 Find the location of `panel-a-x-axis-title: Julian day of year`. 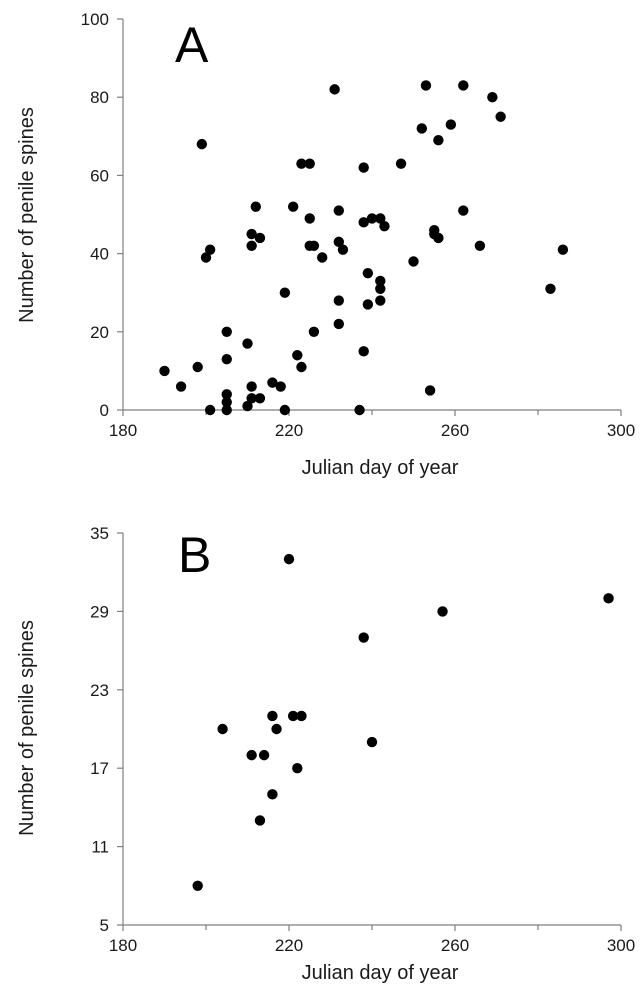

panel-a-x-axis-title: Julian day of year is located at coordinates (380, 468).